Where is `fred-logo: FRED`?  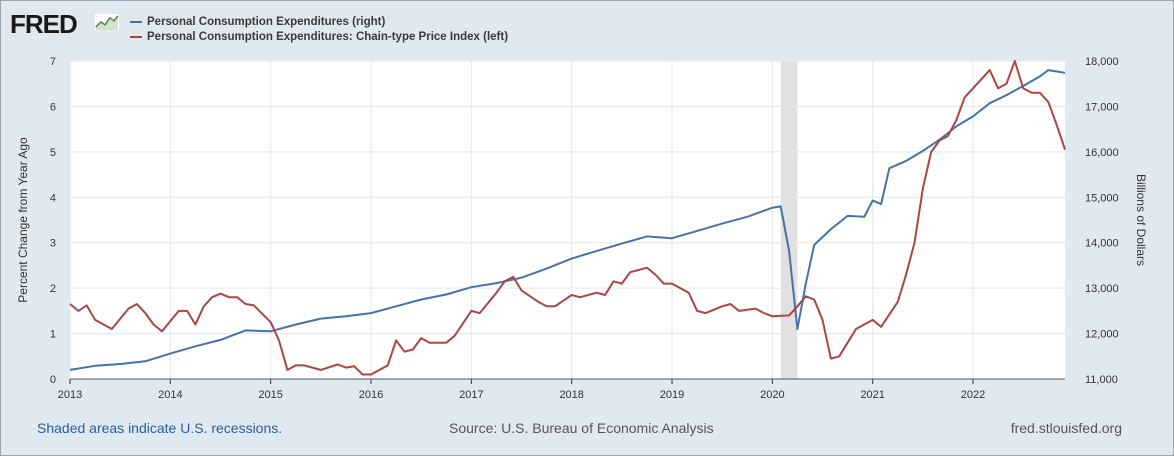 fred-logo: FRED is located at coordinates (44, 24).